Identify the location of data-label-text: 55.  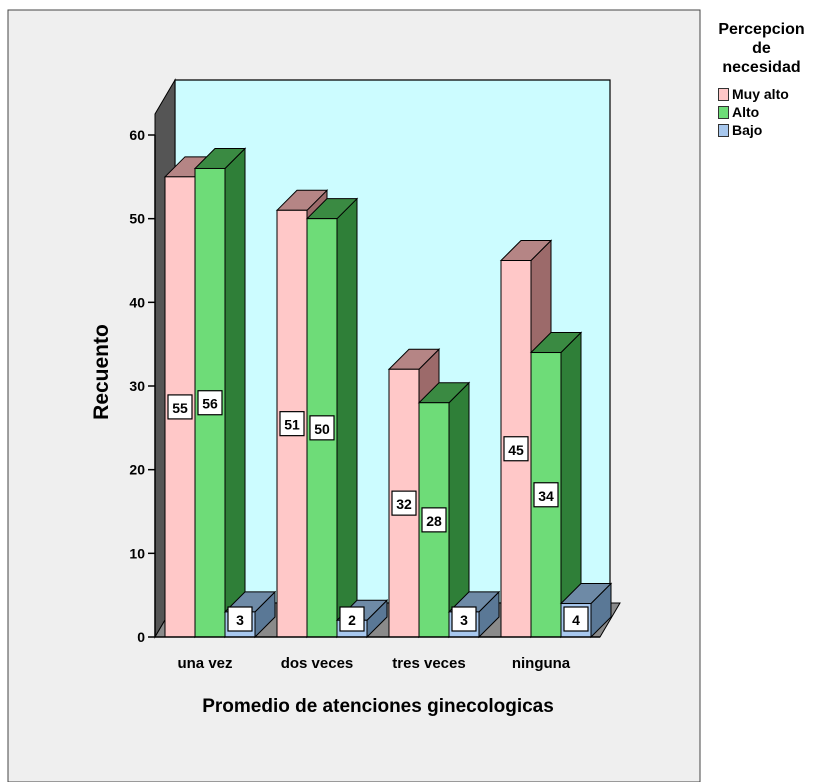
(180, 408).